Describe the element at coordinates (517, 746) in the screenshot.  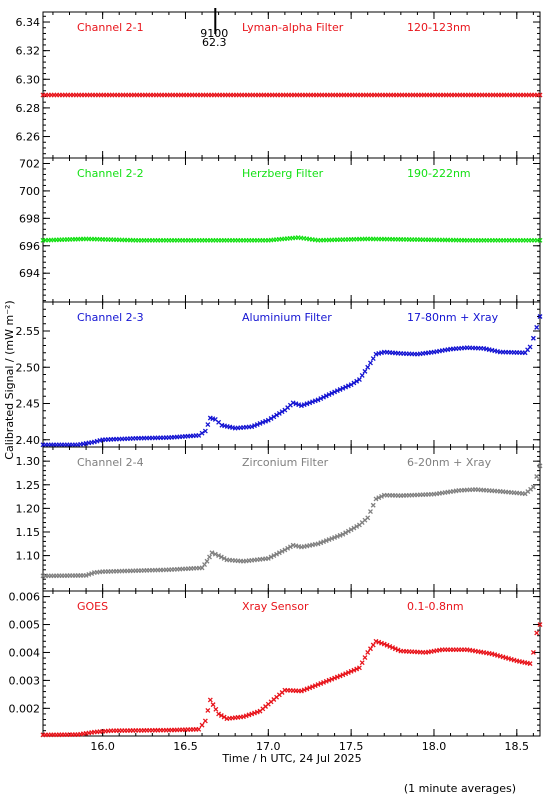
I see `x-tick-label: 18.5` at that location.